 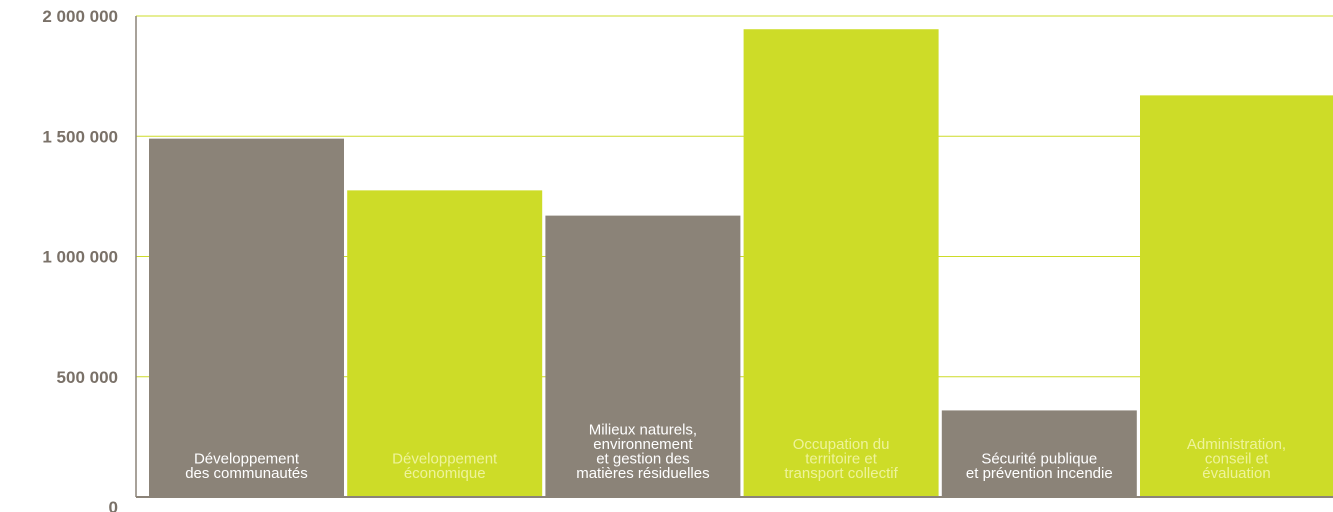 What do you see at coordinates (246, 467) in the screenshot?
I see `category-label: Développement des communautés` at bounding box center [246, 467].